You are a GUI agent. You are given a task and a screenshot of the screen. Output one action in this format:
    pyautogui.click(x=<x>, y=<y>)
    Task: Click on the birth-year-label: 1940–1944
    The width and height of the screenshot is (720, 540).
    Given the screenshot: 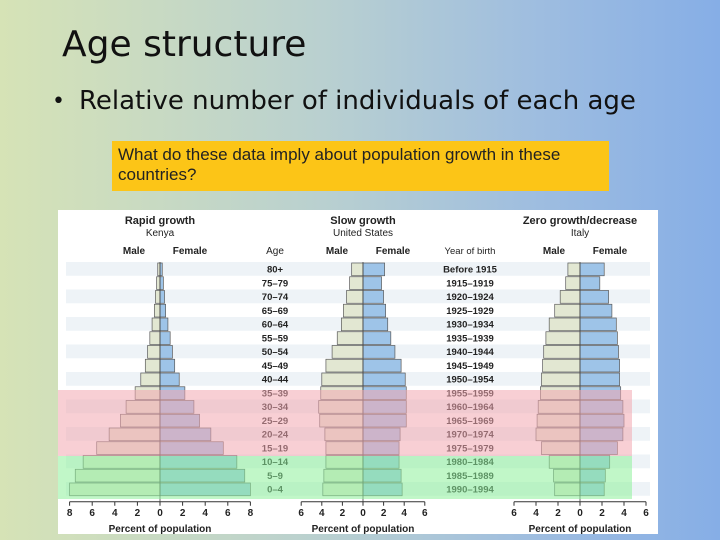 What is the action you would take?
    pyautogui.click(x=470, y=352)
    